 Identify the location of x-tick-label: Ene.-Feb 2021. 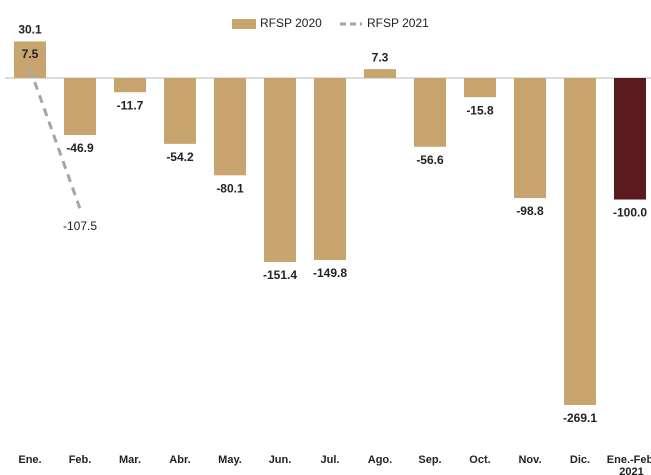
(629, 464).